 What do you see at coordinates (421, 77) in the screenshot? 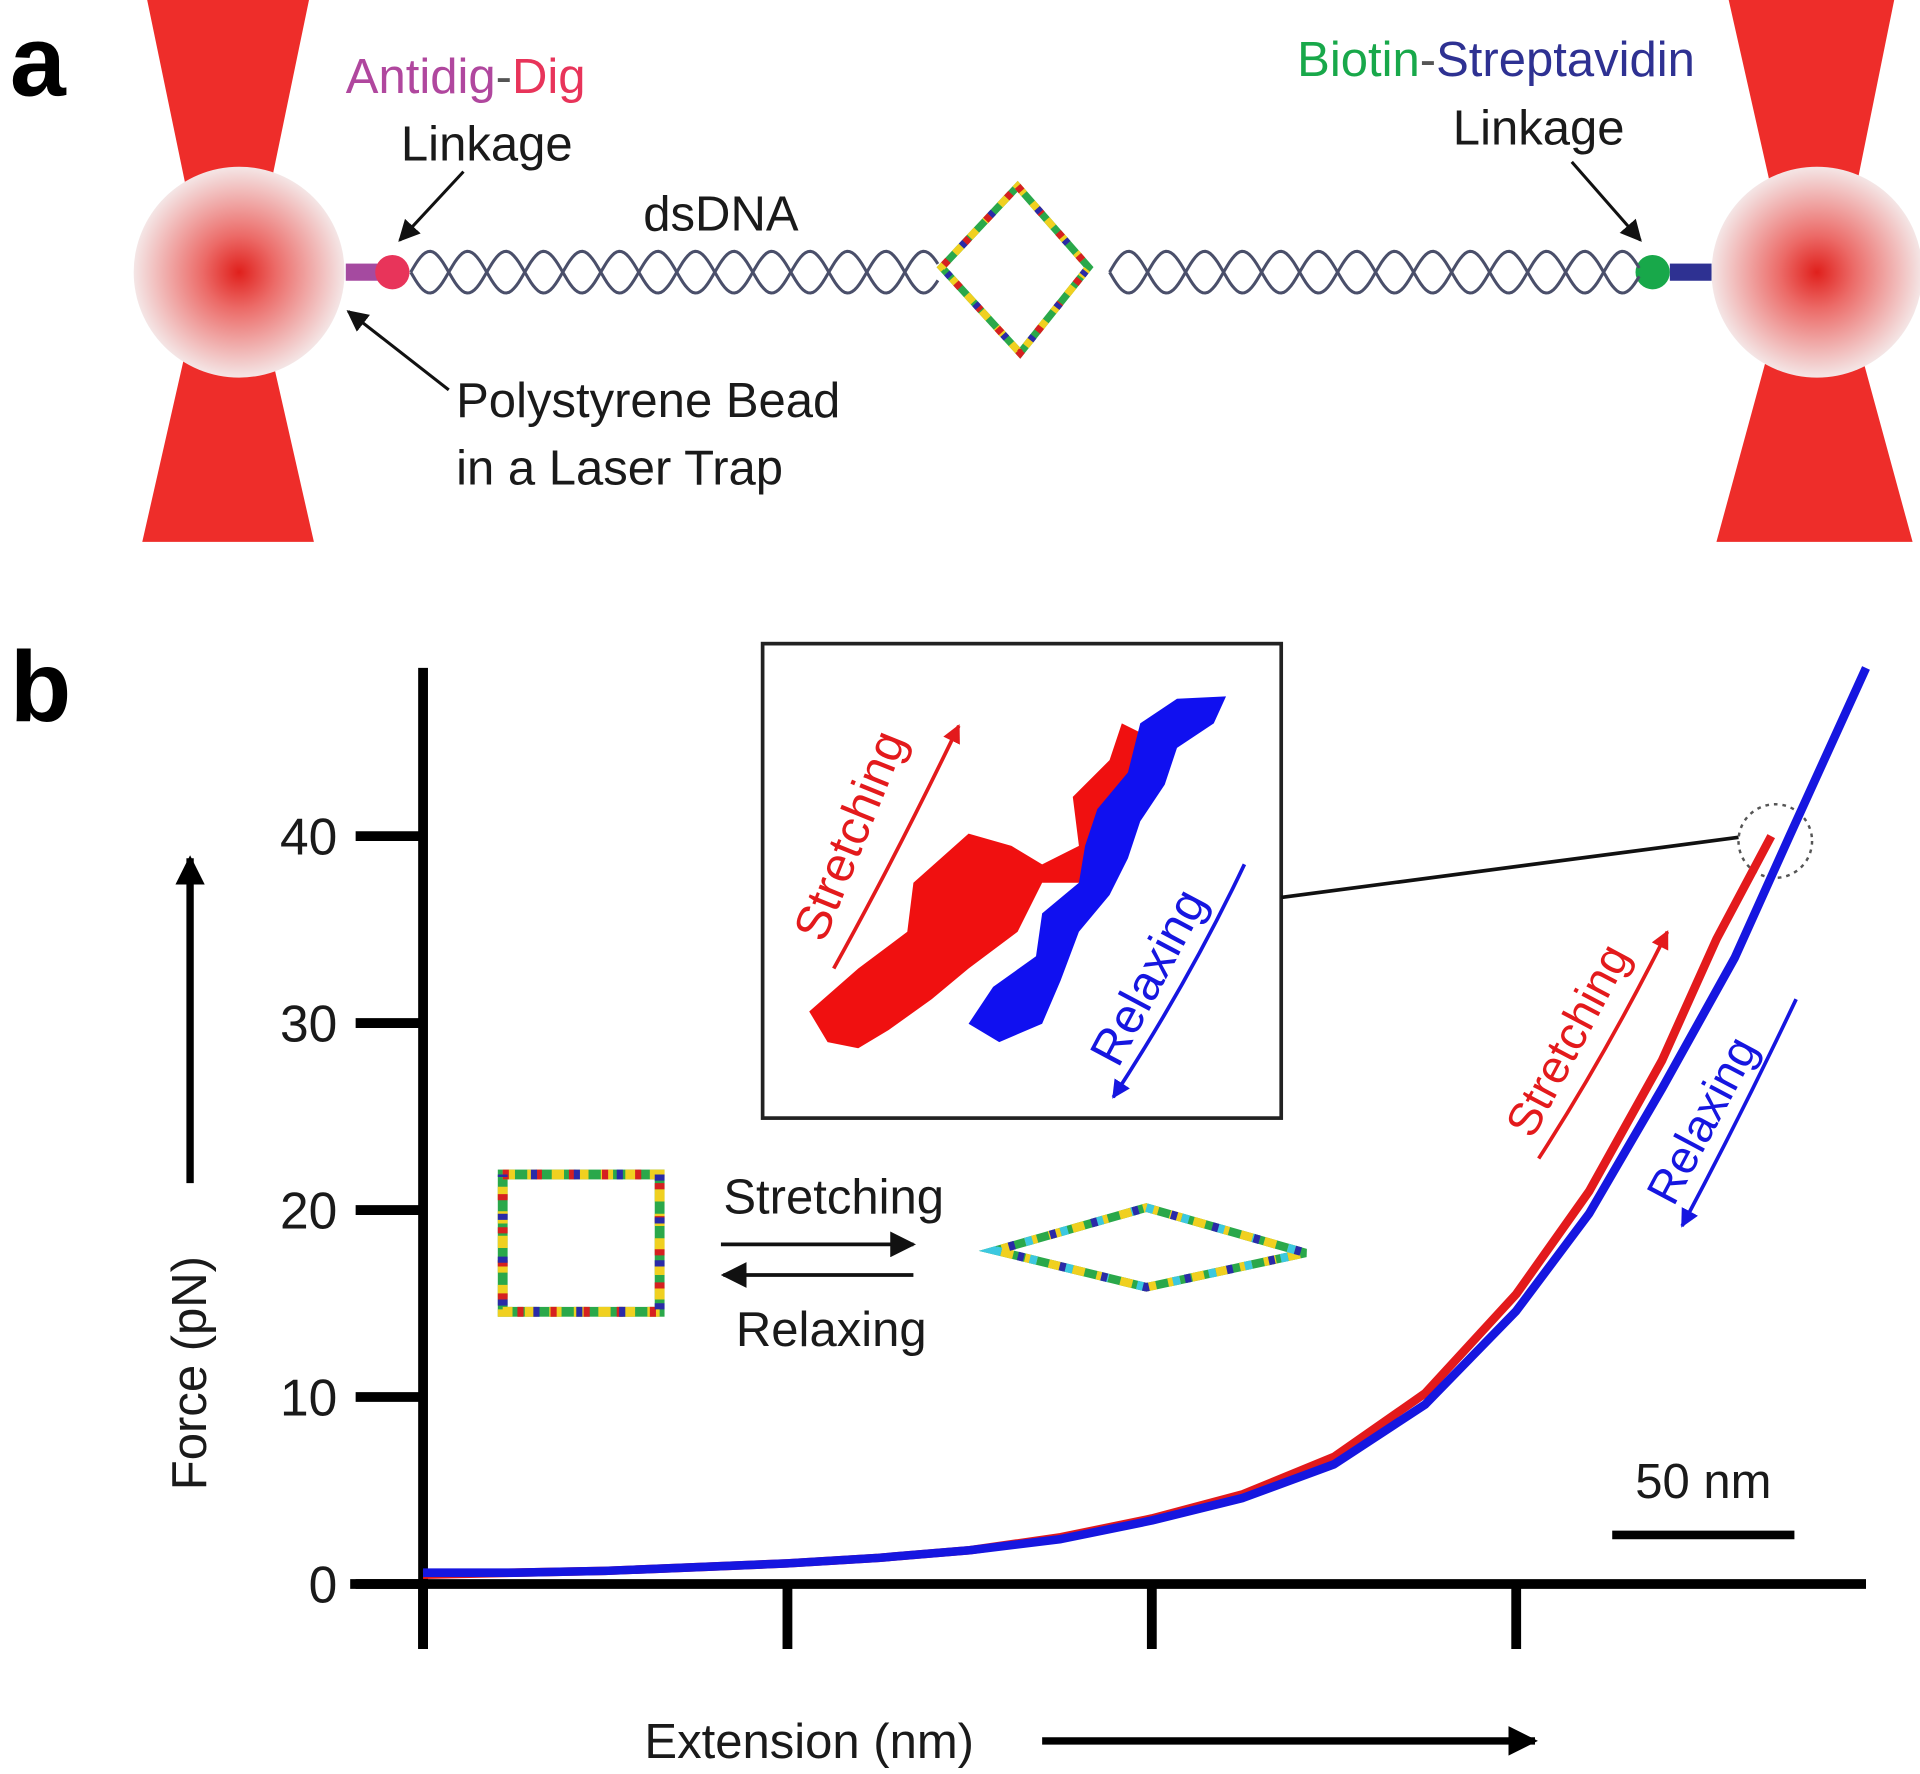
I see `antidig: Antidig` at bounding box center [421, 77].